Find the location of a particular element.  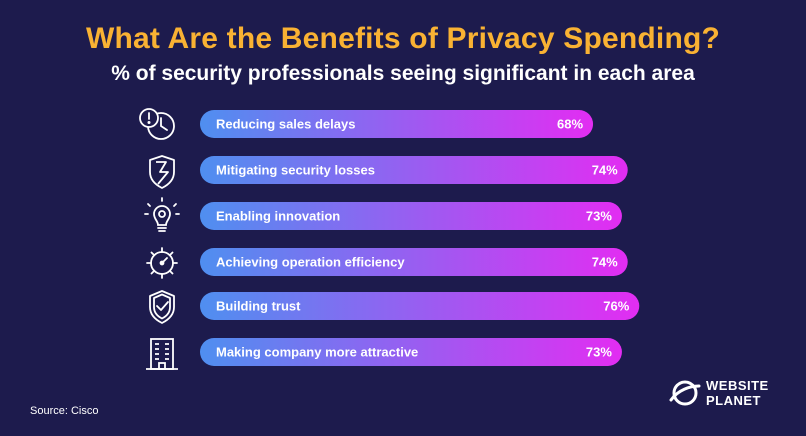

clock-alert-icon is located at coordinates (157, 124).